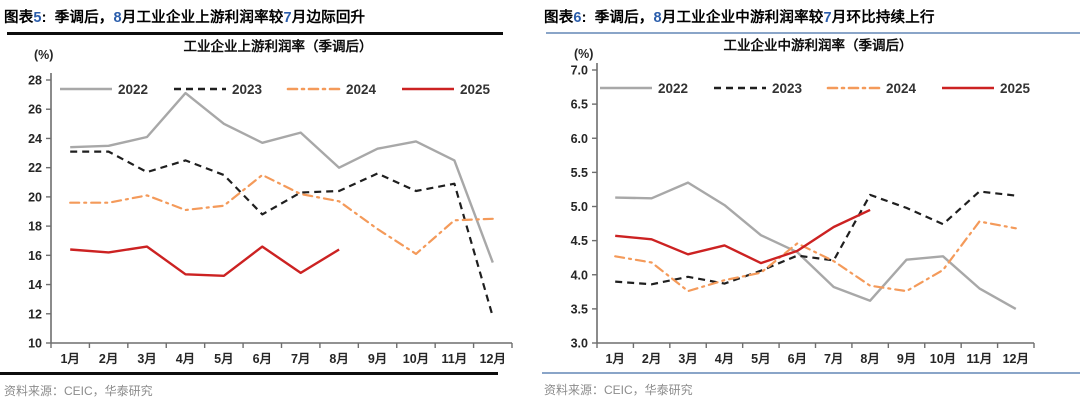  What do you see at coordinates (579, 105) in the screenshot?
I see `y-tick-label: 6.5` at bounding box center [579, 105].